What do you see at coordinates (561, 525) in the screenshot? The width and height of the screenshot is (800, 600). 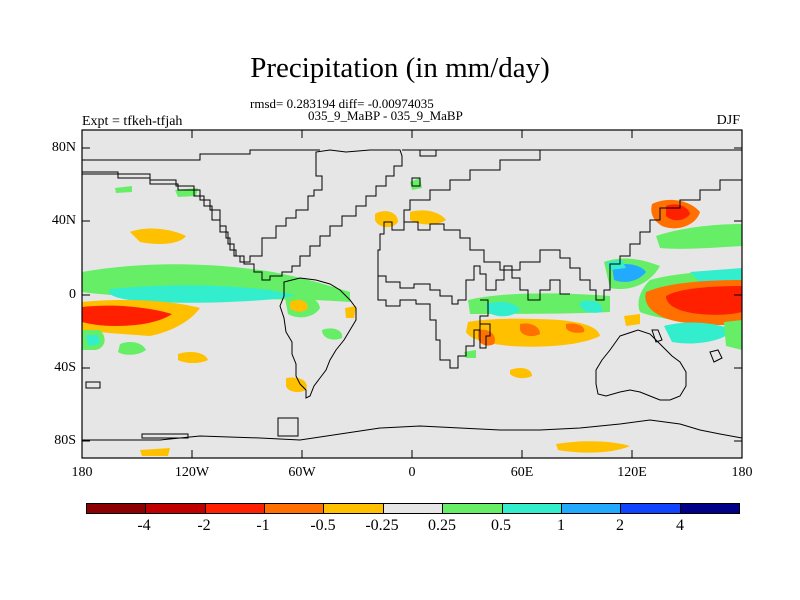 I see `colorbar-label: 1` at bounding box center [561, 525].